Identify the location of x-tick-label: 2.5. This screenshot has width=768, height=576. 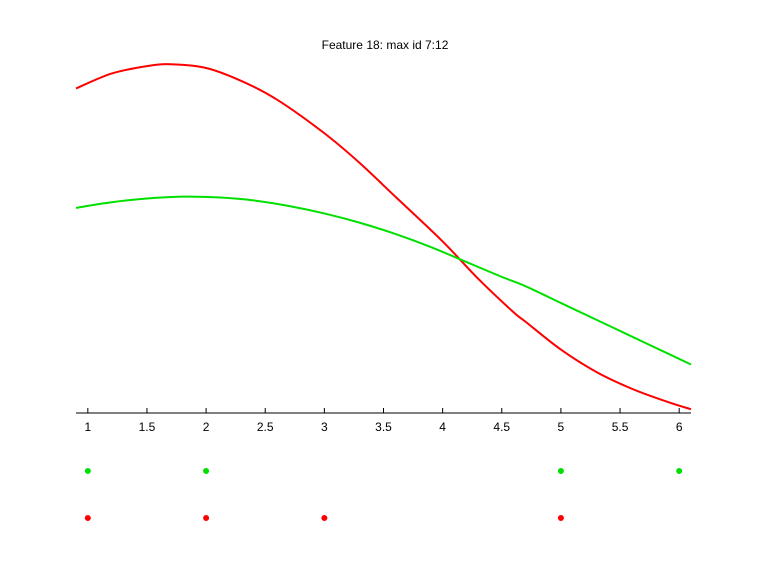
(265, 427).